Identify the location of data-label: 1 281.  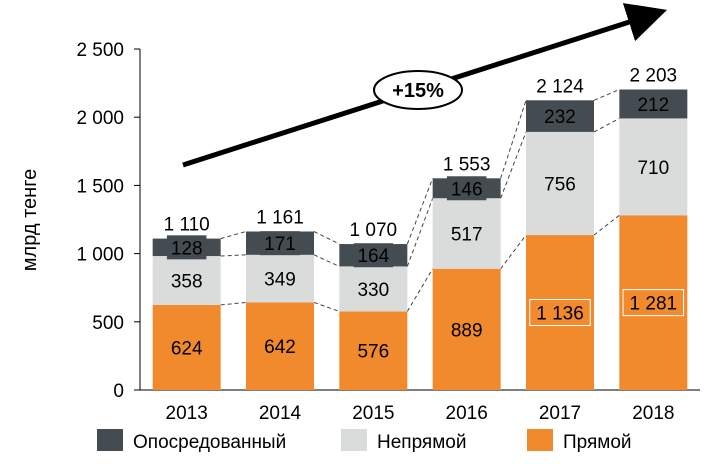
(654, 304).